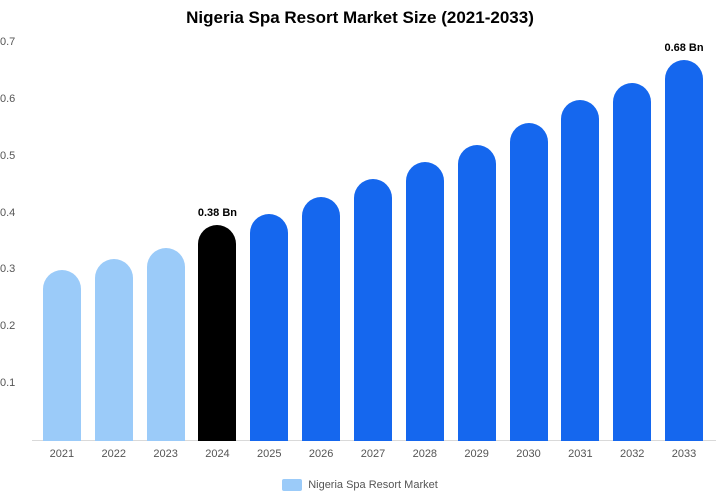 The image size is (720, 500). Describe the element at coordinates (217, 212) in the screenshot. I see `bar-value-label: 0.38 Bn` at that location.